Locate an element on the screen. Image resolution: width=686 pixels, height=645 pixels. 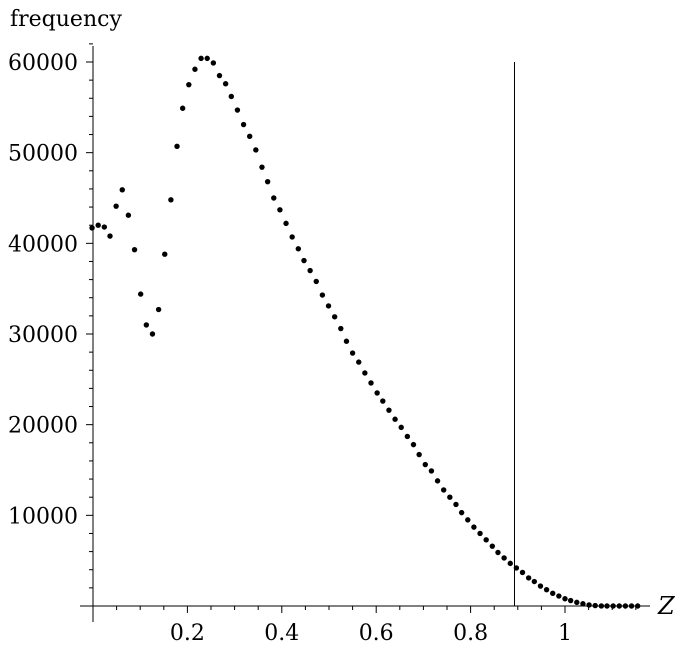
x-tick-label: 0.6 is located at coordinates (376, 633).